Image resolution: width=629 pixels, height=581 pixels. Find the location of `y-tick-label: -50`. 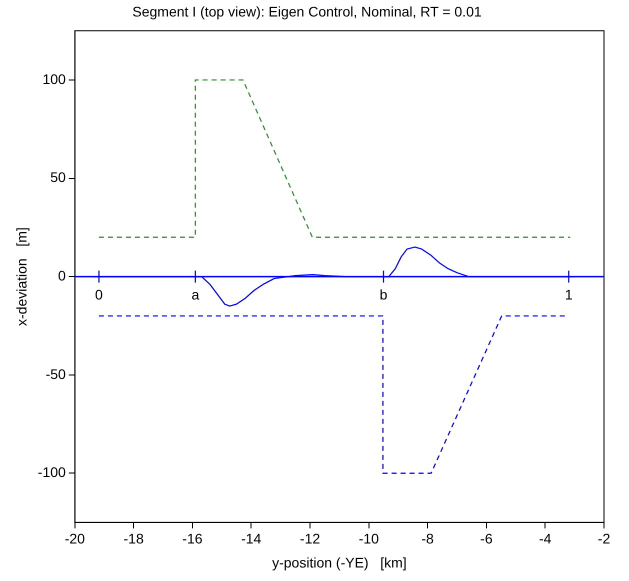

y-tick-label: -50 is located at coordinates (56, 374).